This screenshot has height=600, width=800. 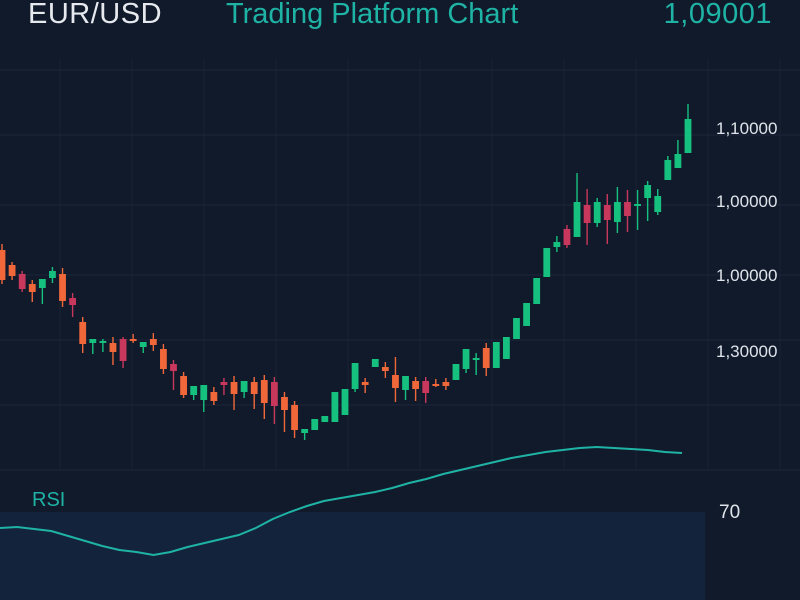 What do you see at coordinates (95, 15) in the screenshot?
I see `pair-title: EUR/USD` at bounding box center [95, 15].